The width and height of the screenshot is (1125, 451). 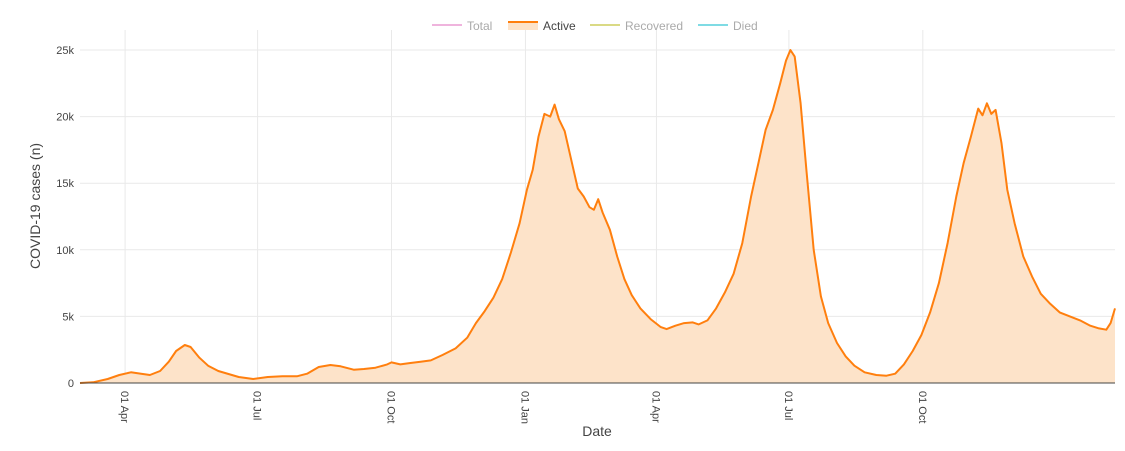 I want to click on legend-label: Active, so click(x=559, y=26).